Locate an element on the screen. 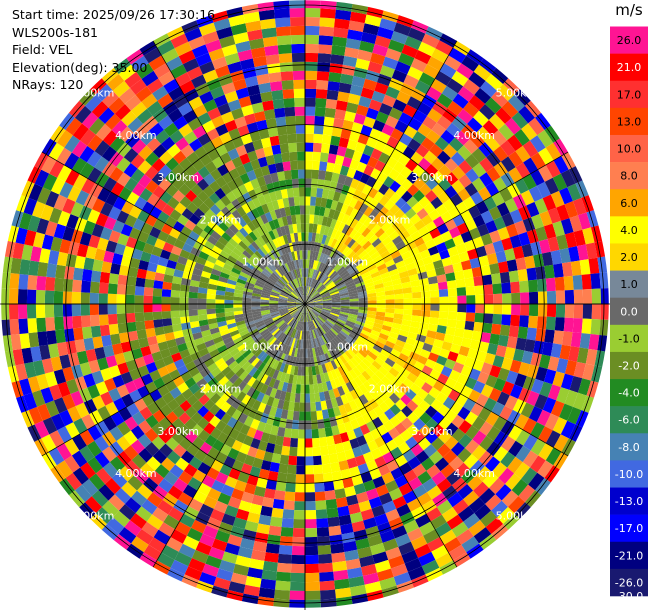 This screenshot has width=650, height=610. range-ring-label: 5.00km is located at coordinates (517, 515).